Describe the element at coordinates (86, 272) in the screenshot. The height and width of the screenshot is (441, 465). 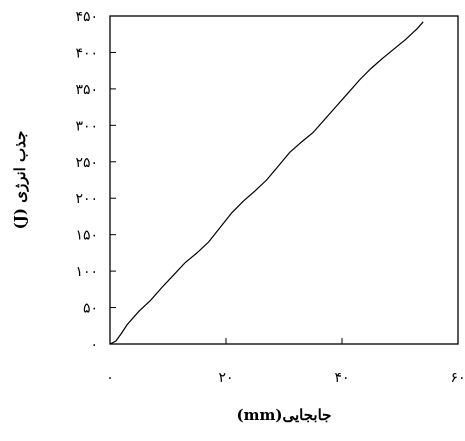
I see `y-tick-label: ۱۰۰` at that location.